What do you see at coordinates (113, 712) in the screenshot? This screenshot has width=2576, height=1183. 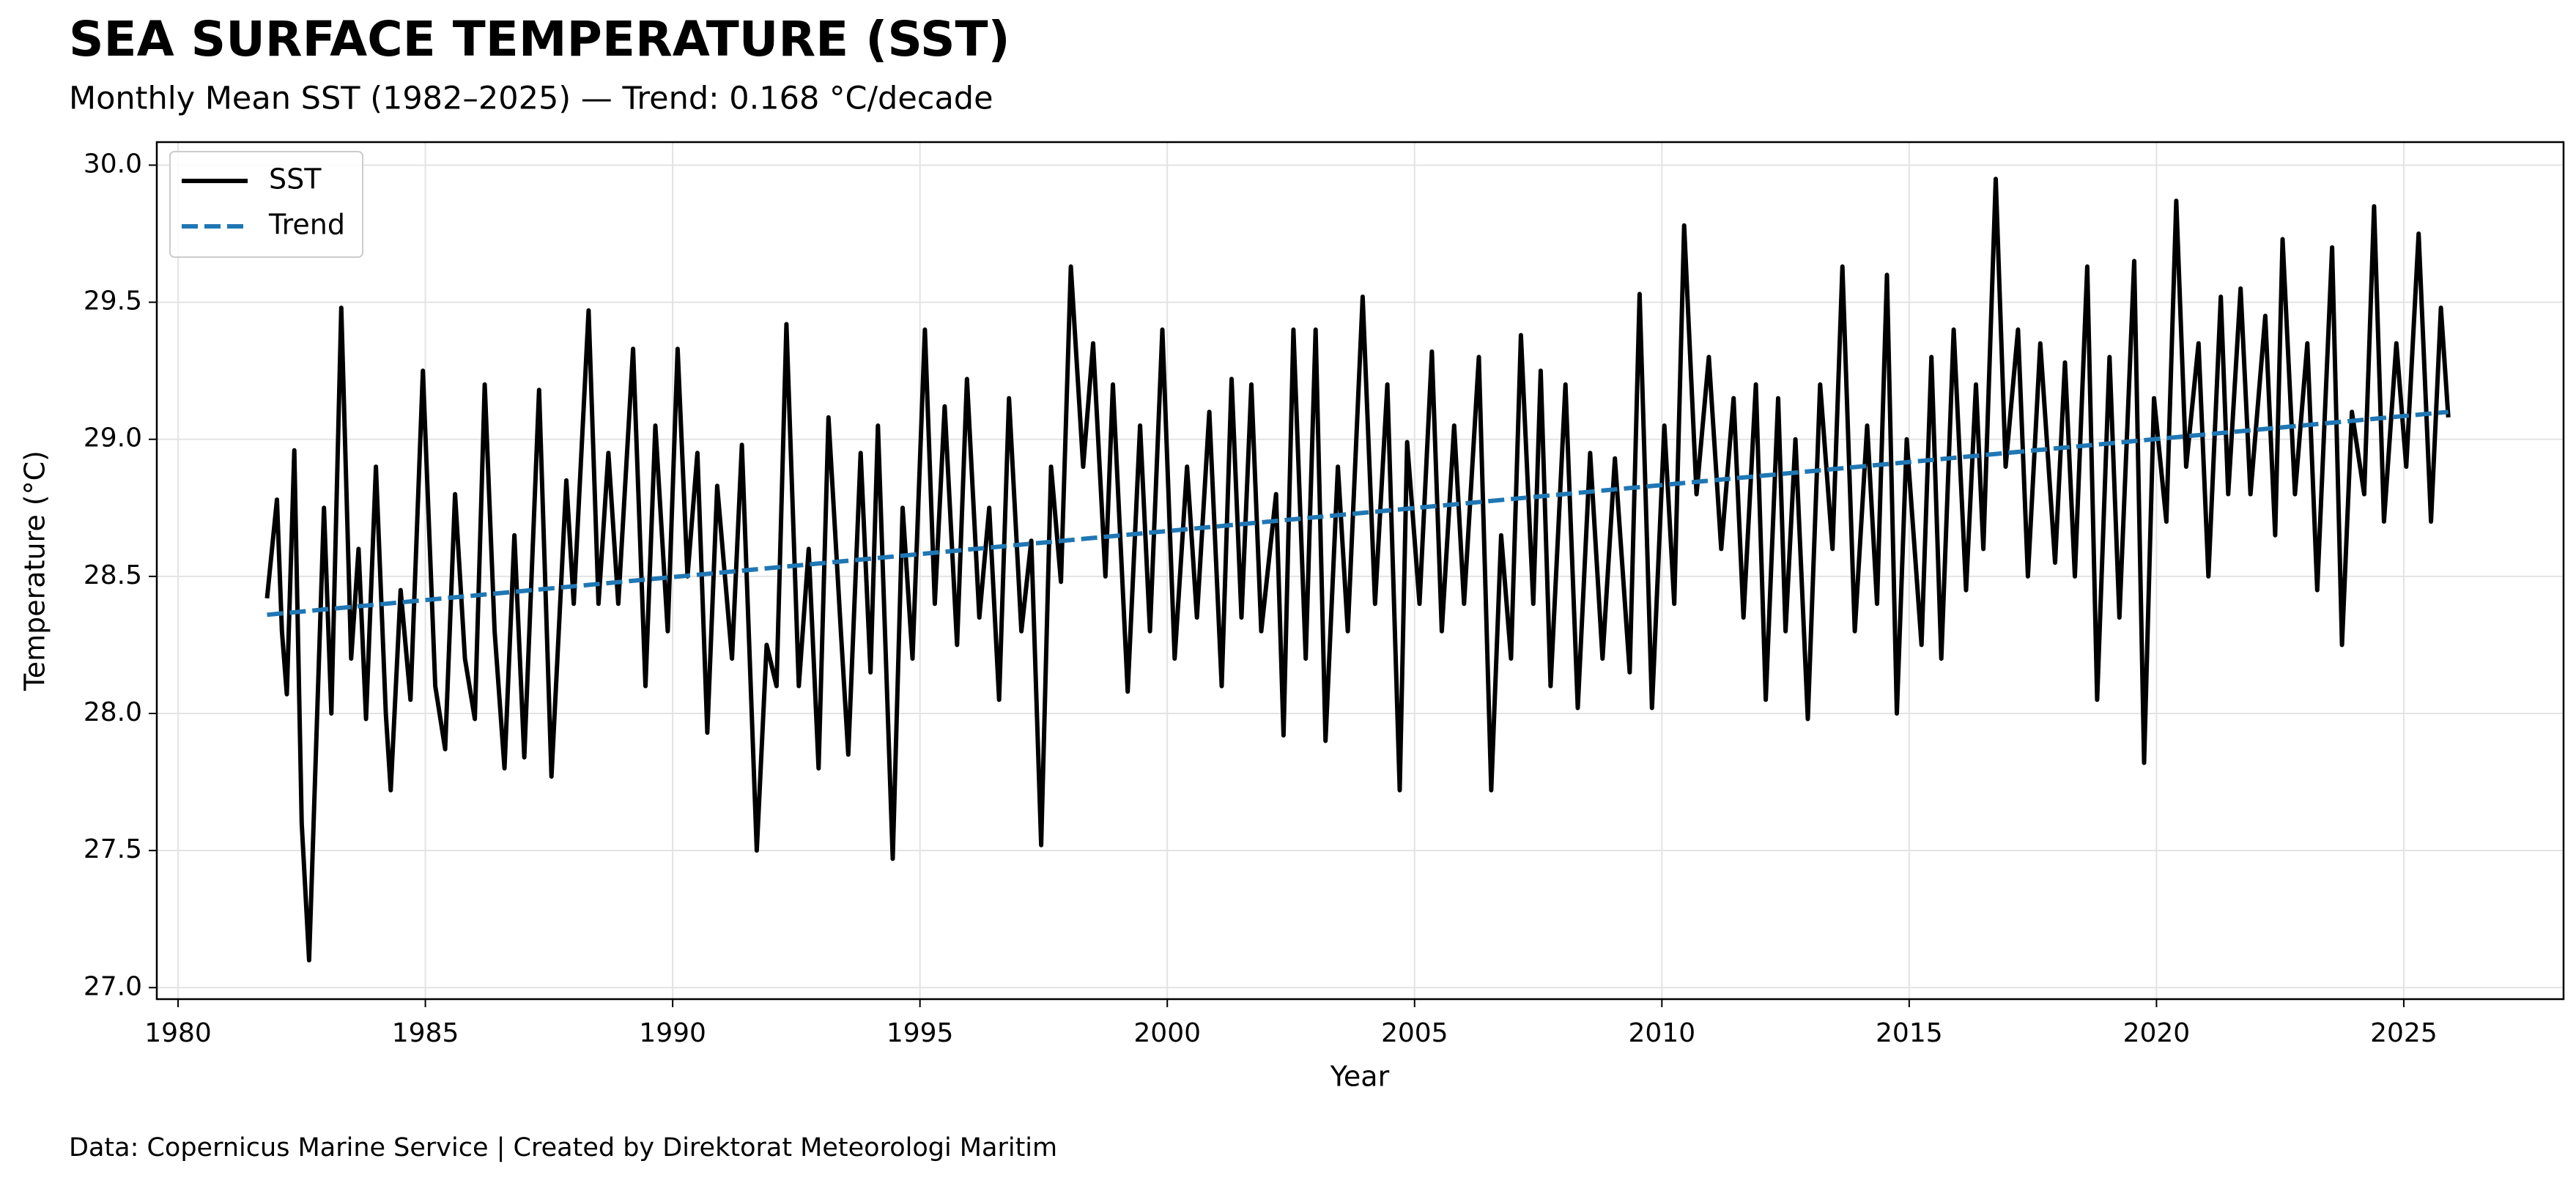 I see `y-tick-label: 28.0` at bounding box center [113, 712].